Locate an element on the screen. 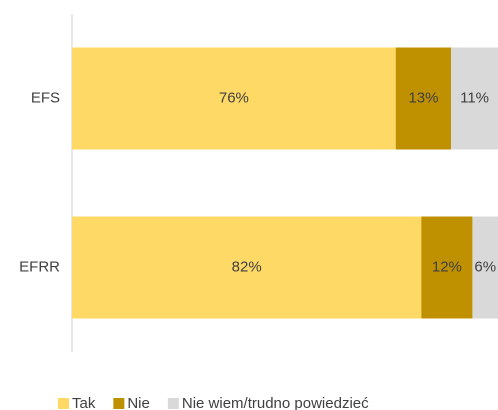 This screenshot has height=410, width=498. data-label: 6% is located at coordinates (485, 266).